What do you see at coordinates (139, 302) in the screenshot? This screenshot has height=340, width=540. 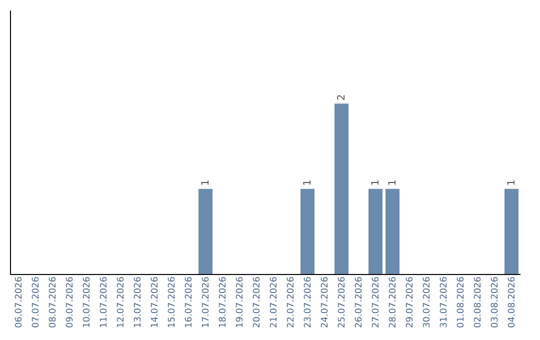 I see `x-tick-label: 13.07.2026` at bounding box center [139, 302].